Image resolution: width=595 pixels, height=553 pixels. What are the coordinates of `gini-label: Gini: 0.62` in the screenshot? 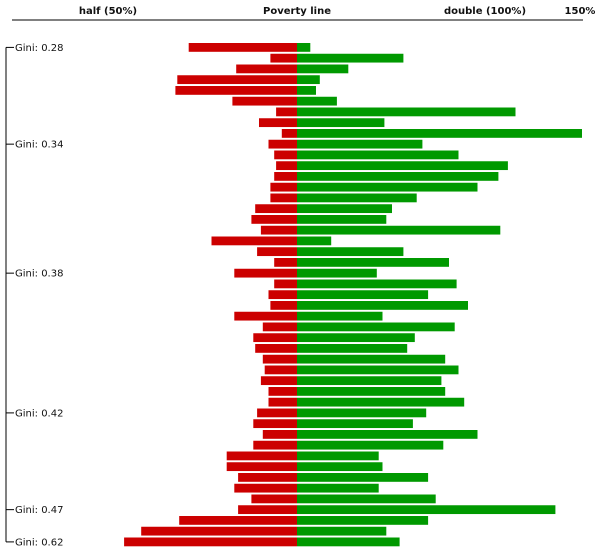 It's located at (39, 542).